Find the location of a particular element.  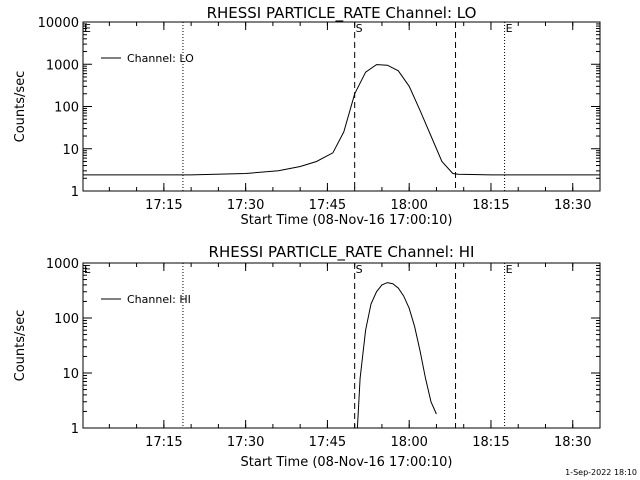

footer-timestamp: 1-Sep-2022 18:10 is located at coordinates (601, 472).